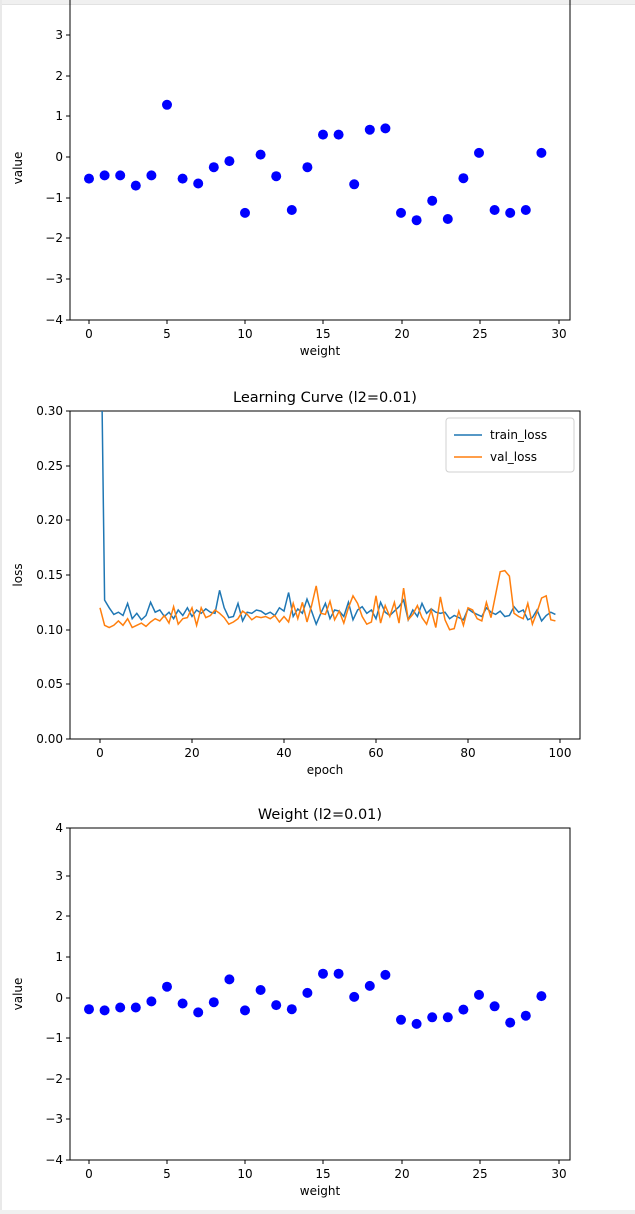  I want to click on chart1-y-tick-label: −3, so click(54, 279).